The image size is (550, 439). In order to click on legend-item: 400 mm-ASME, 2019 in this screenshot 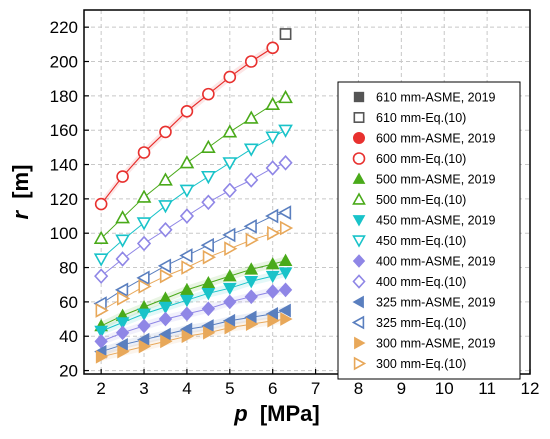, I will do `click(424, 261)`.